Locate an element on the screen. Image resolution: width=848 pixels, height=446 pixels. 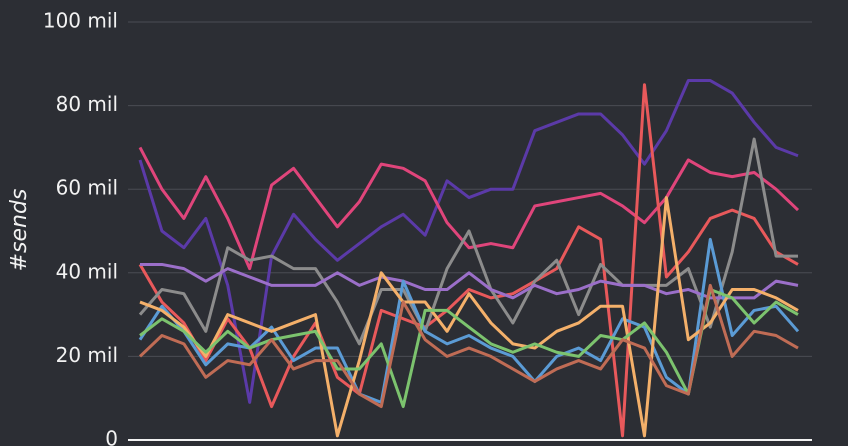
y-tick-label: 80 mil is located at coordinates (87, 104).